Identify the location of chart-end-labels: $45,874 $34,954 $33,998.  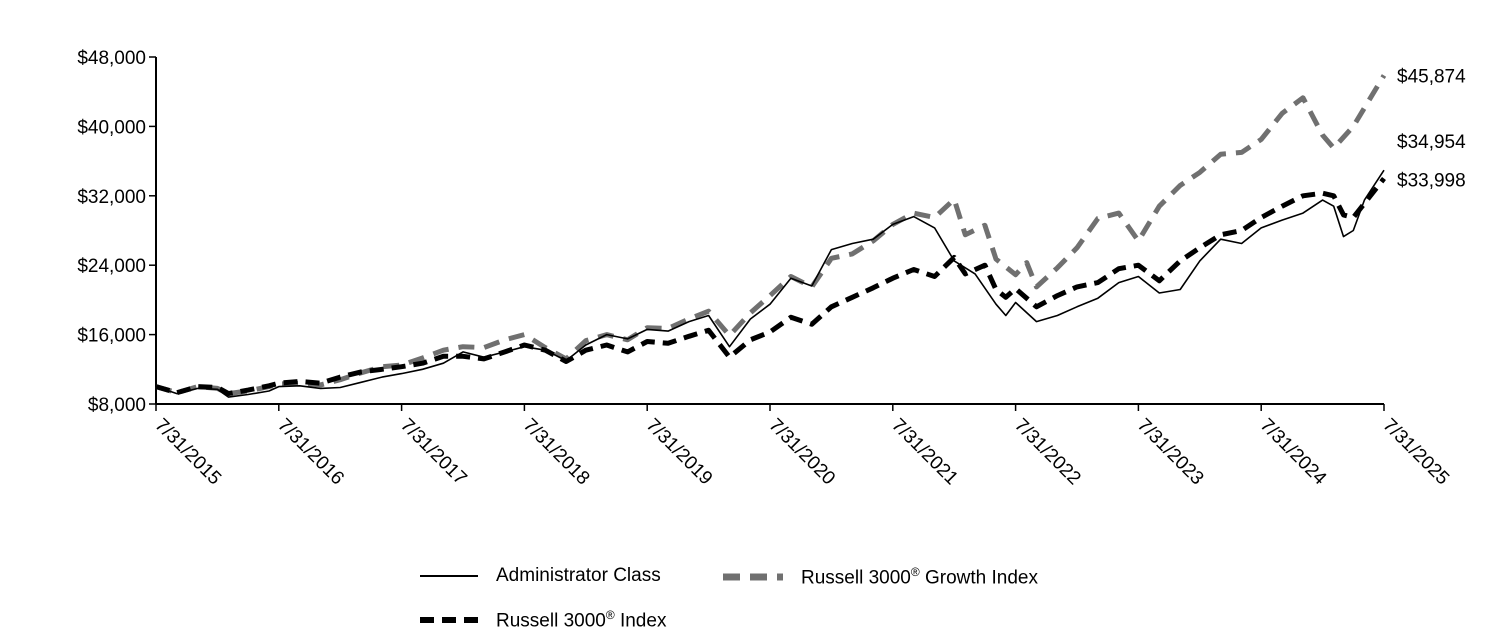
(1431, 128).